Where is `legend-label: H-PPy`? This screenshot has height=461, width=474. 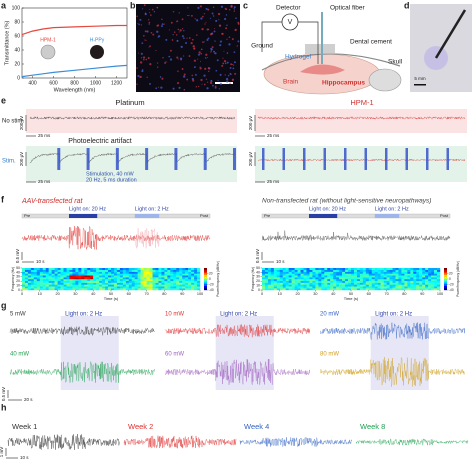
legend-label: H-PPy is located at coordinates (97, 40).